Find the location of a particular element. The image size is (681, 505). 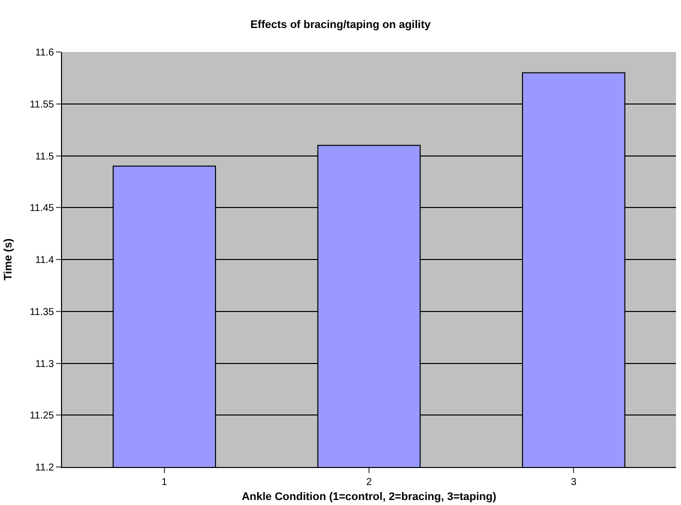

y-tick-label: 11.3 is located at coordinates (44, 364).